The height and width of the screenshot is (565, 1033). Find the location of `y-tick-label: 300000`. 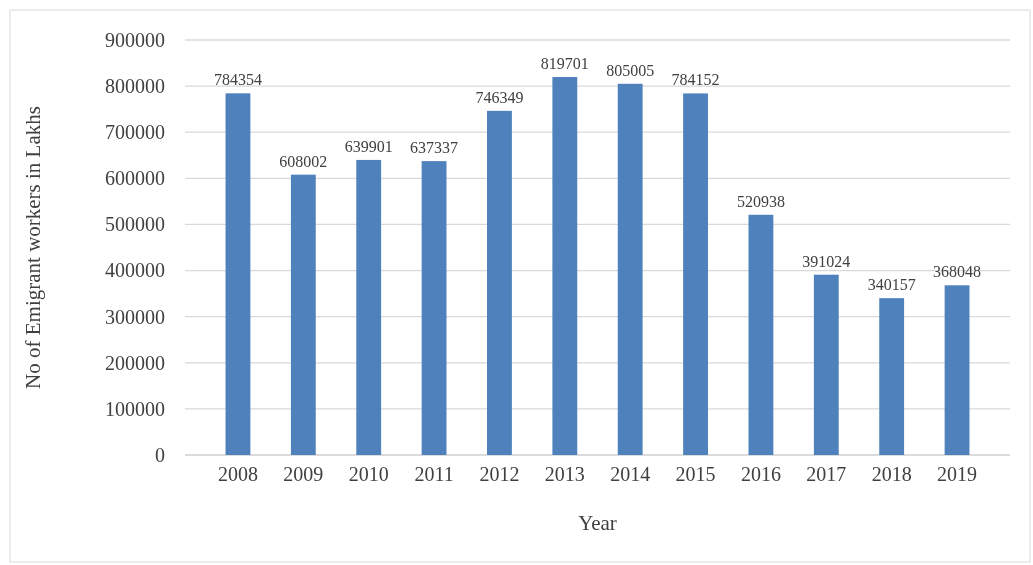

y-tick-label: 300000 is located at coordinates (135, 316).